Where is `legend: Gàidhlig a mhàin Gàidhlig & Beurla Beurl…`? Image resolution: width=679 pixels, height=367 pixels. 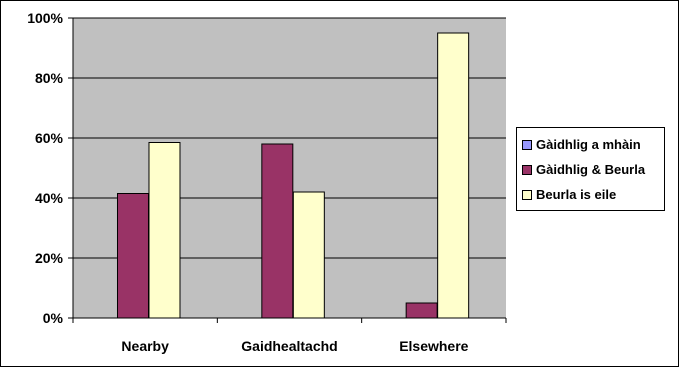
legend: Gàidhlig a mhàin Gàidhlig & Beurla Beurl… is located at coordinates (590, 169).